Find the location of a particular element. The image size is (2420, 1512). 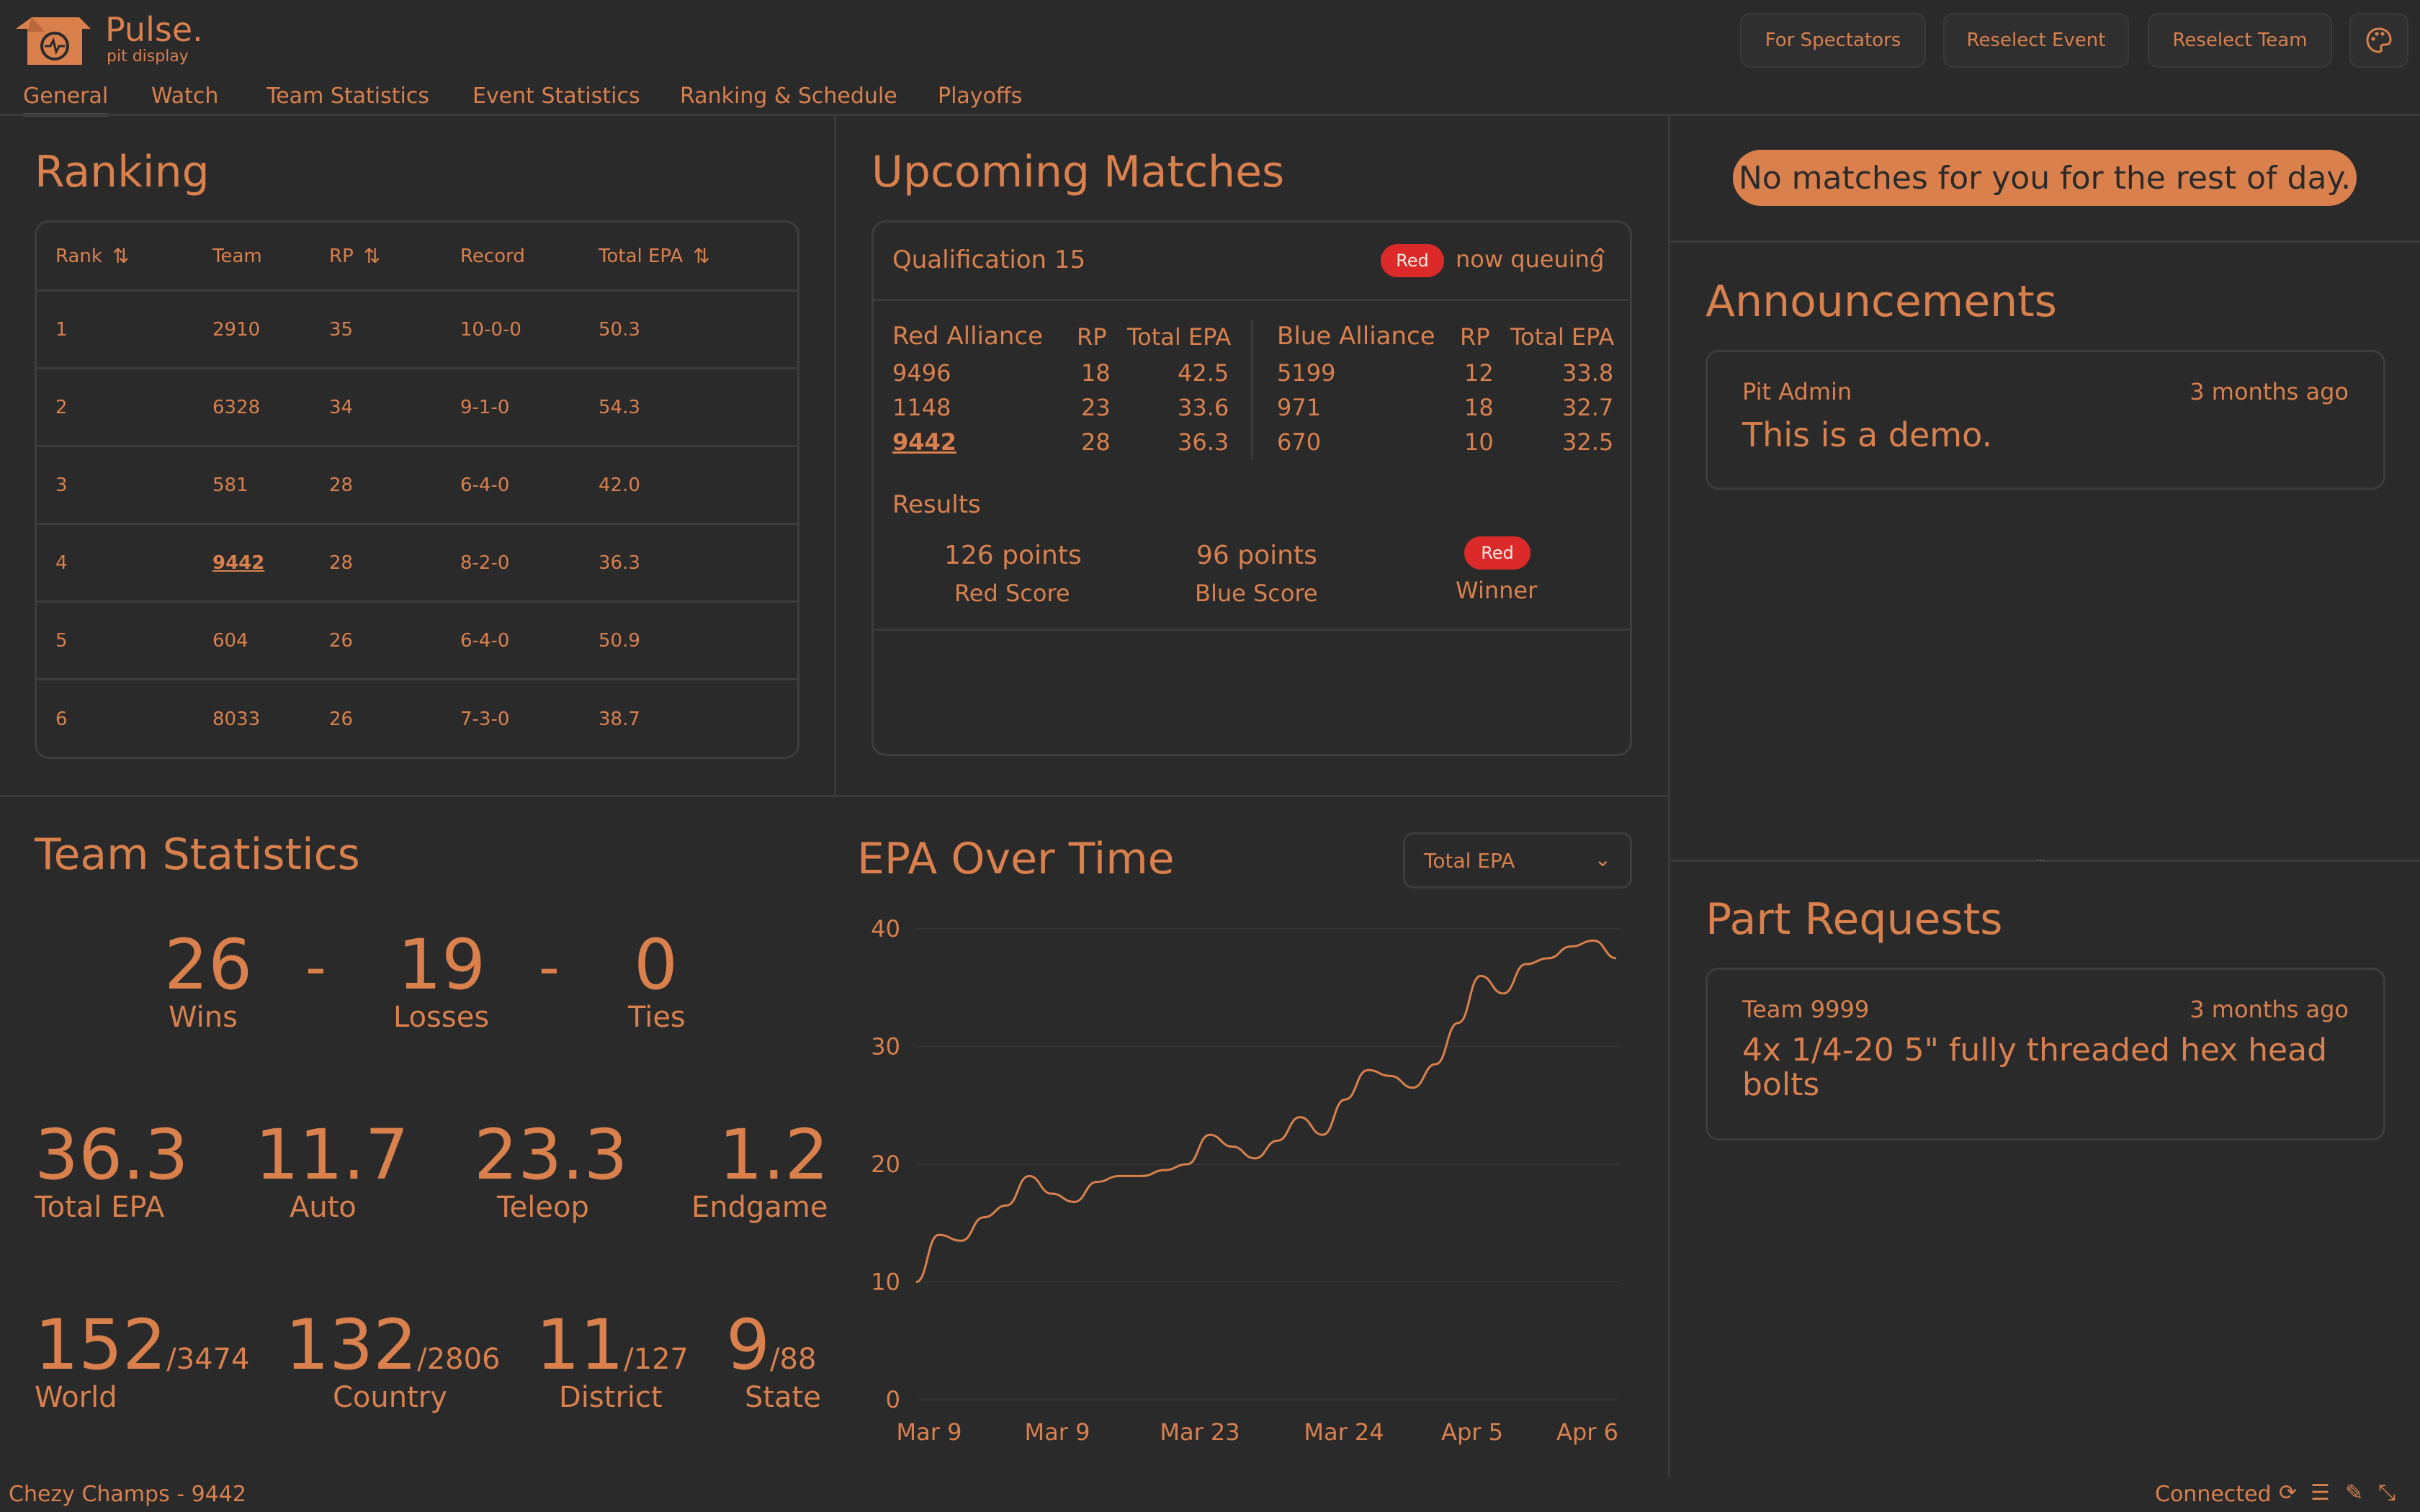

winner-label: Winner is located at coordinates (1497, 590).